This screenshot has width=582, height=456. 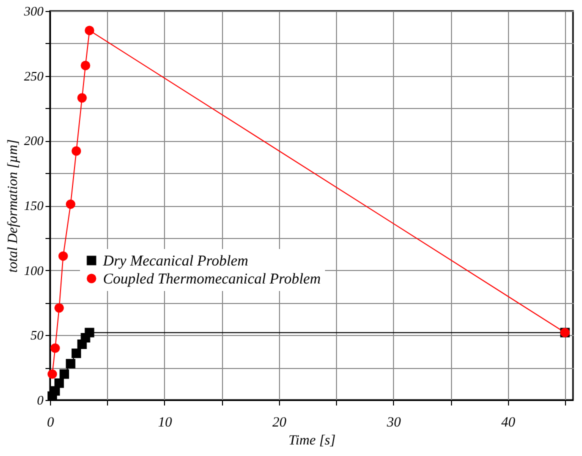 I want to click on x-tick-label: 20, so click(x=279, y=423).